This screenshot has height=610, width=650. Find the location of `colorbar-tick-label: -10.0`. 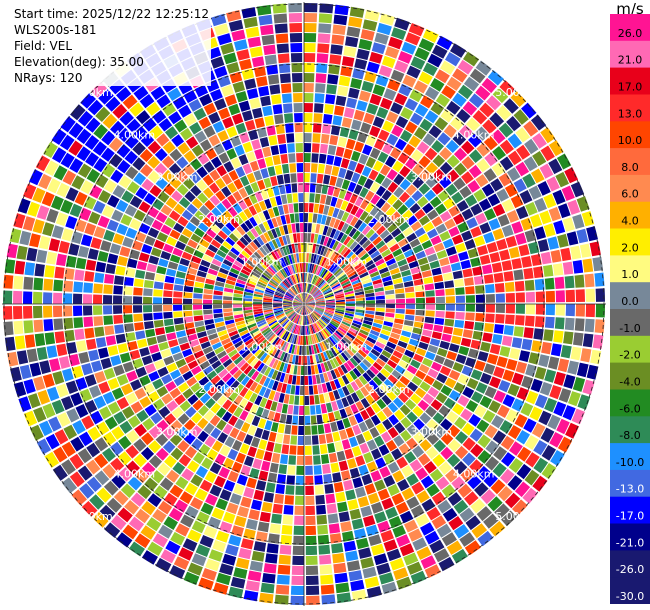

colorbar-tick-label: -10.0 is located at coordinates (630, 462).